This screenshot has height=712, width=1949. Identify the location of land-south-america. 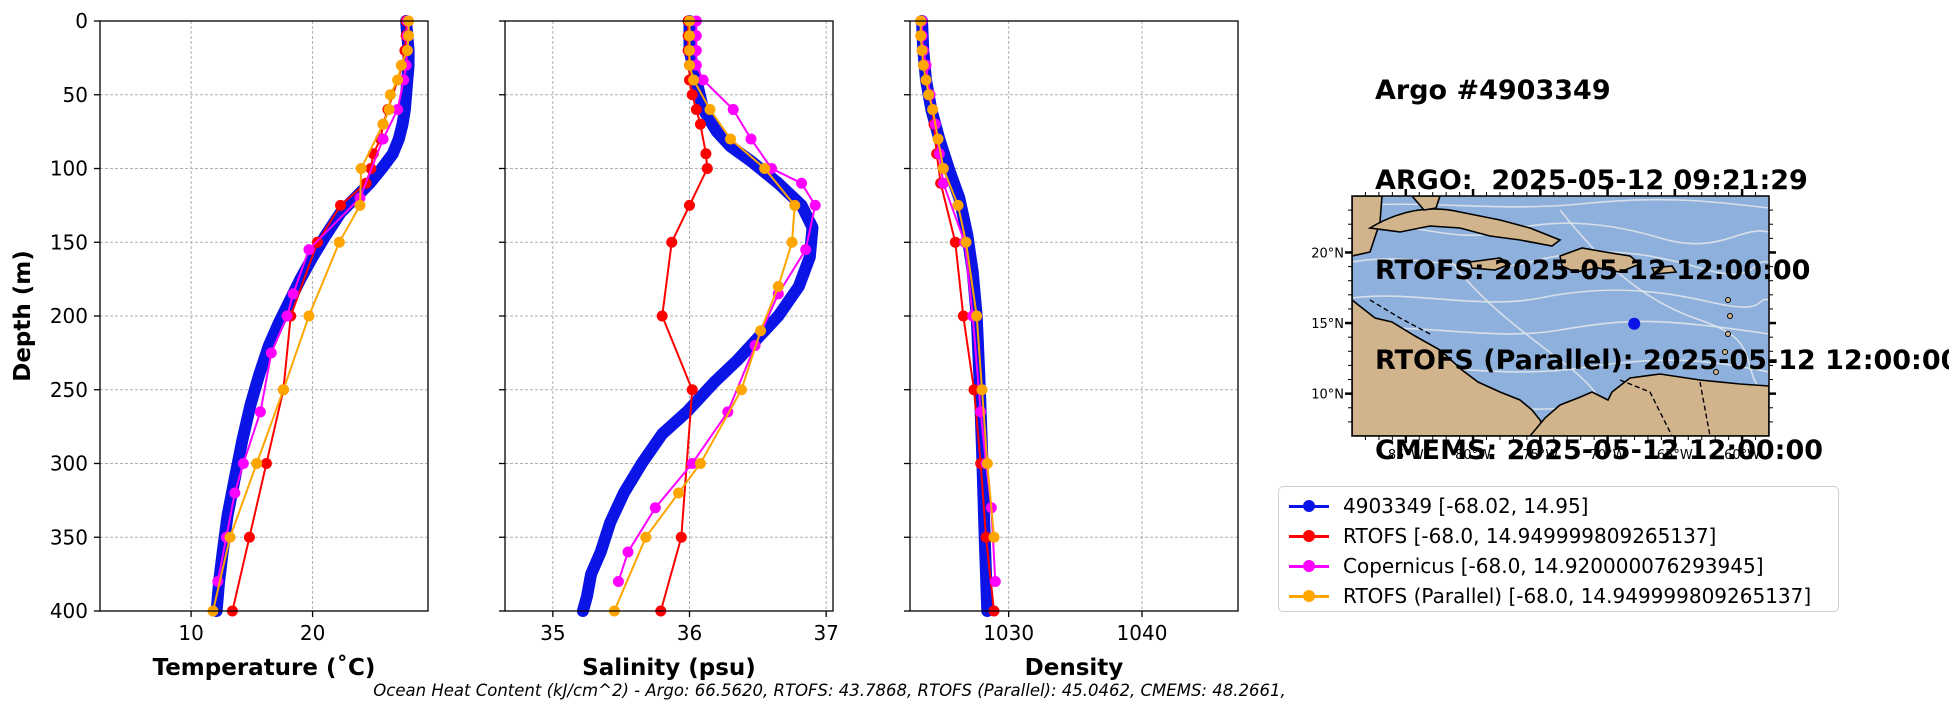
(1648, 404).